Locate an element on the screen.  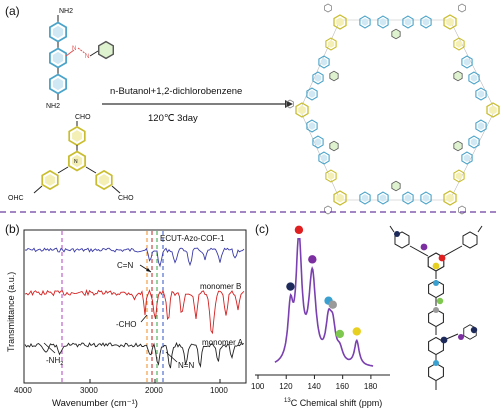
amine-top-label: NH2 is located at coordinates (66, 11).